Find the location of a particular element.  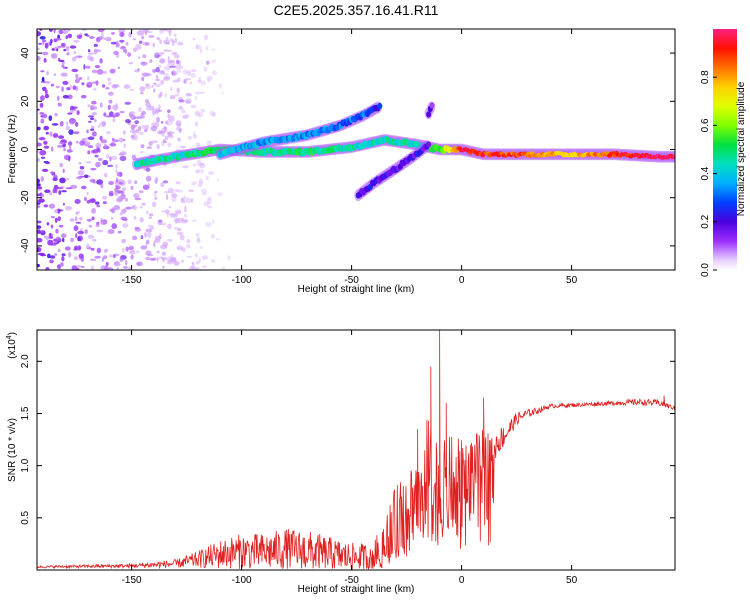

colorbar-tick-label: 0.2 is located at coordinates (705, 221).